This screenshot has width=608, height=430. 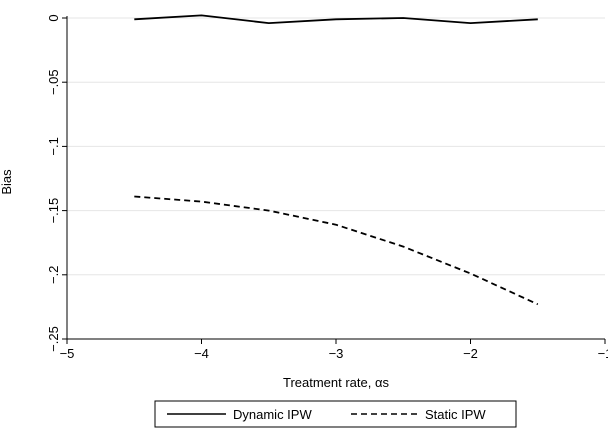 What do you see at coordinates (53, 211) in the screenshot?
I see `y-tick-label-3: −.15` at bounding box center [53, 211].